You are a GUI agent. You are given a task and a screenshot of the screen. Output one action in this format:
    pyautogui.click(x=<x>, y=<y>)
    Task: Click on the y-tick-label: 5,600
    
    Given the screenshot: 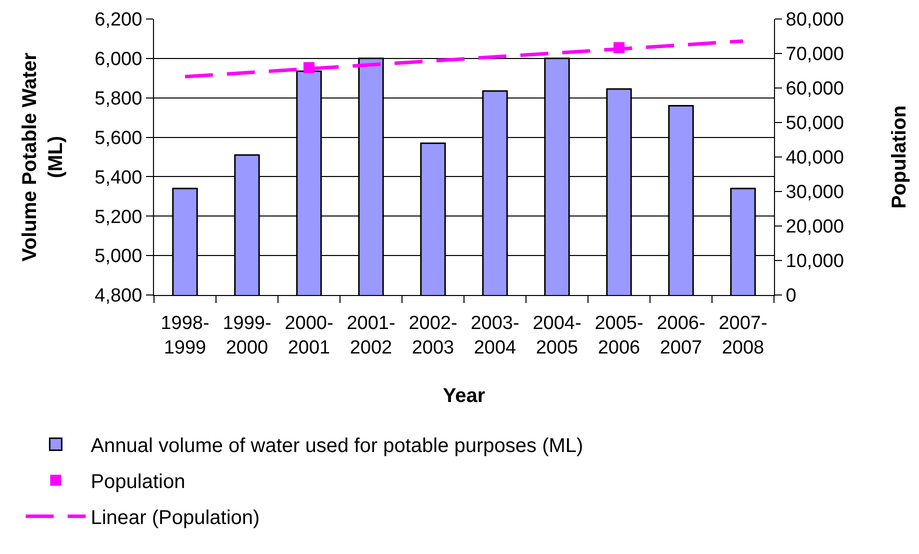 What is the action you would take?
    pyautogui.click(x=118, y=138)
    